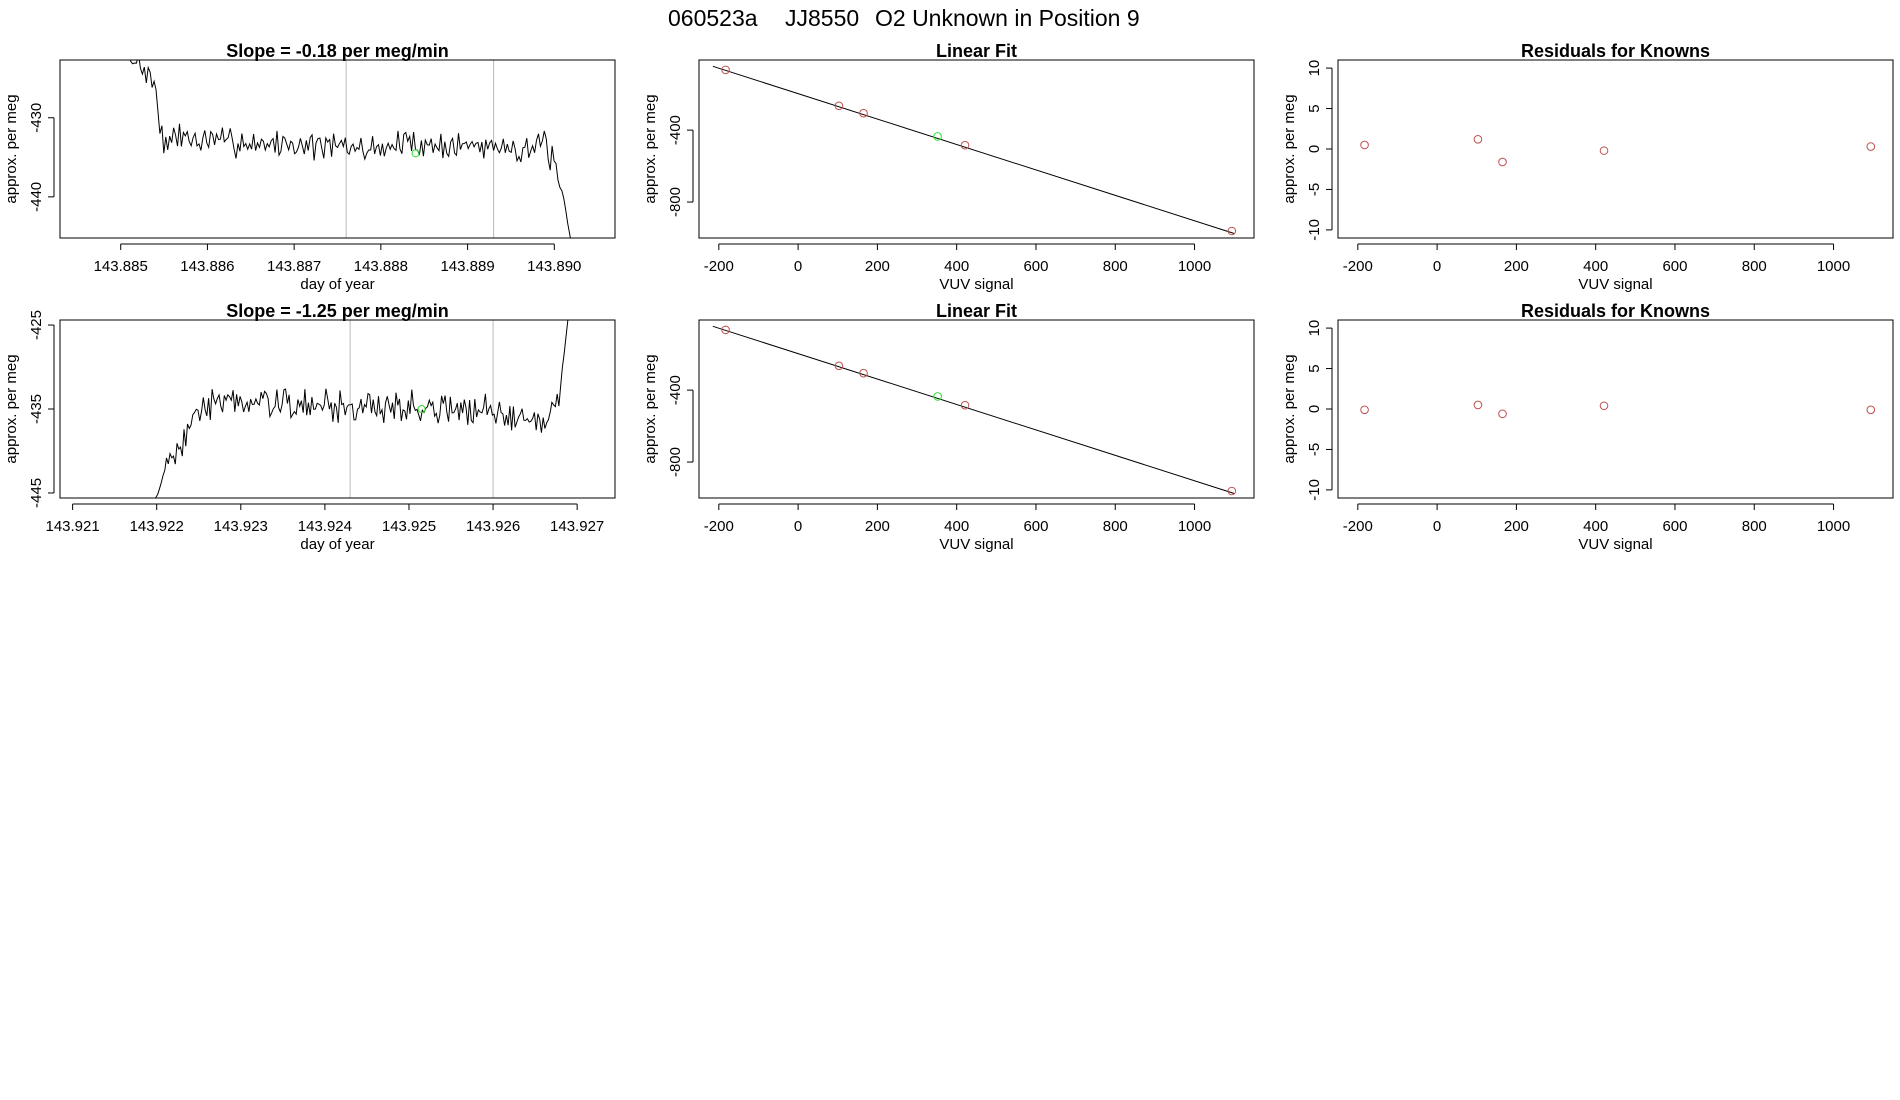  Describe the element at coordinates (36, 493) in the screenshot. I see `y-tick-label: -445` at that location.